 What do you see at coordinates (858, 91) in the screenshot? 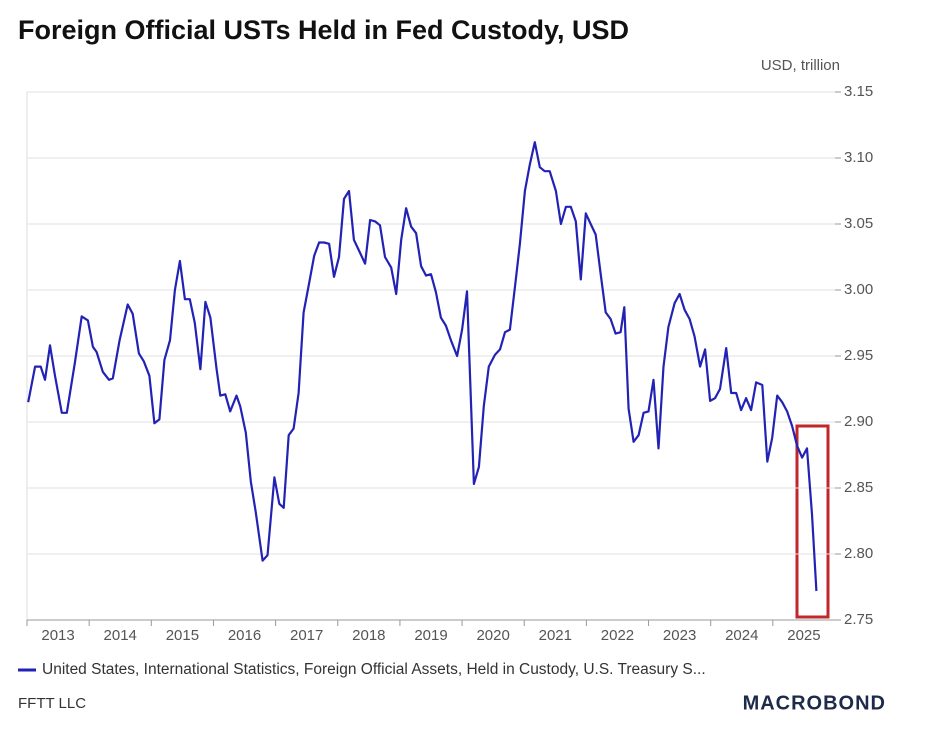
I see `y-tick-label: 3.15` at bounding box center [858, 91].